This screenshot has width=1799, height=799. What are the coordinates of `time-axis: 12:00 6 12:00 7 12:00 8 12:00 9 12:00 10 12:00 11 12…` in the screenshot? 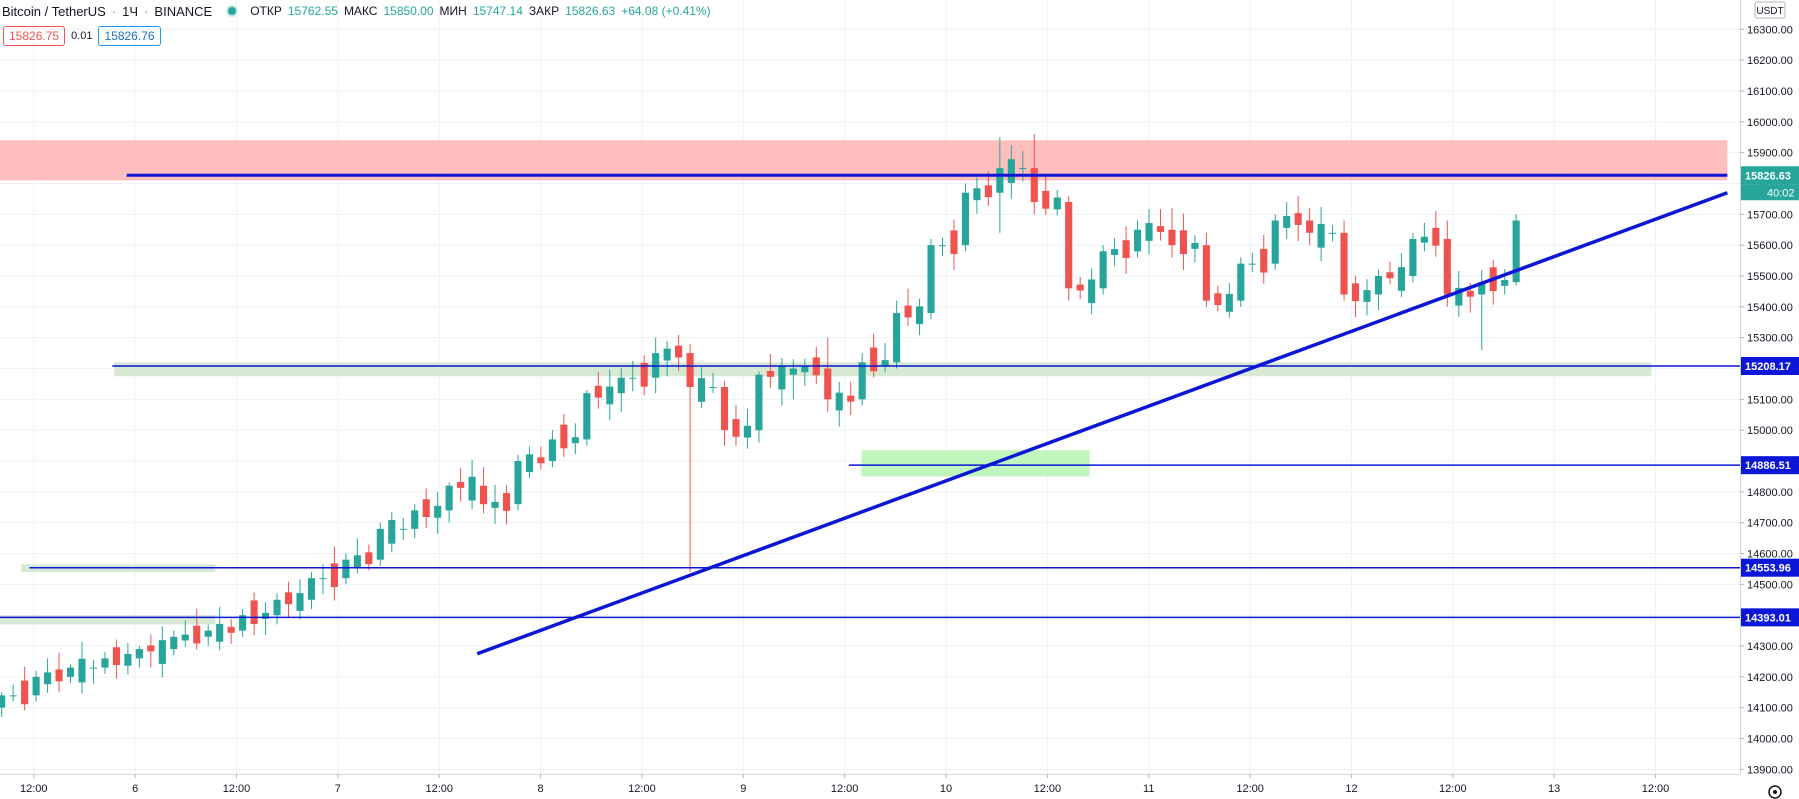 It's located at (870, 786).